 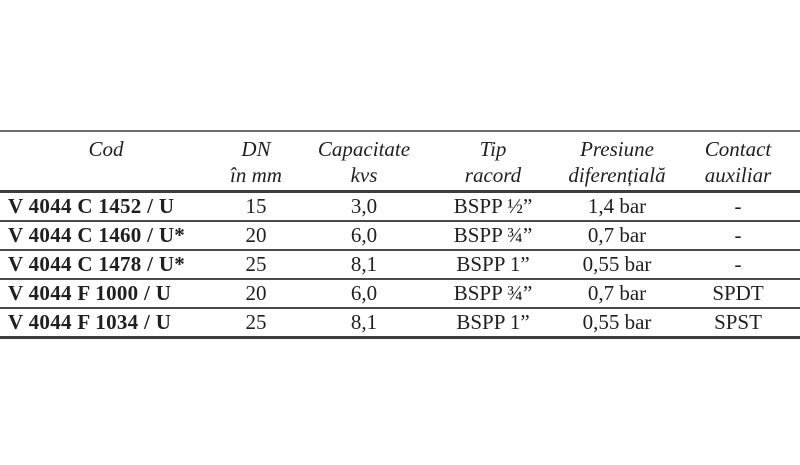 I want to click on cell-cod: V 4044 C 1478 / U*, so click(x=106, y=265).